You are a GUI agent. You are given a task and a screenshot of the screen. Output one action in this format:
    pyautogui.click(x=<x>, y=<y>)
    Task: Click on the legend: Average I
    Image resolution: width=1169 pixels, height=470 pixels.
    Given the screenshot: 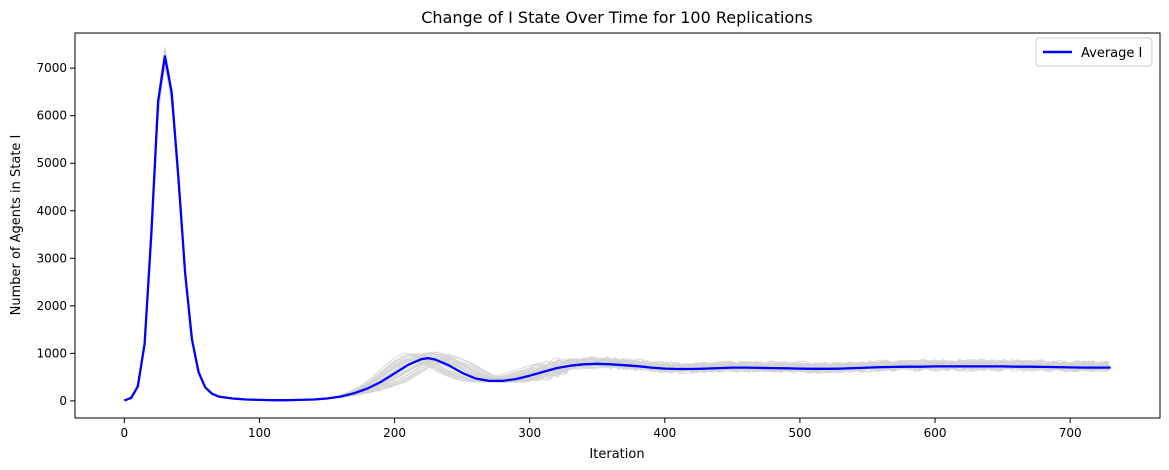 What is the action you would take?
    pyautogui.click(x=1094, y=52)
    